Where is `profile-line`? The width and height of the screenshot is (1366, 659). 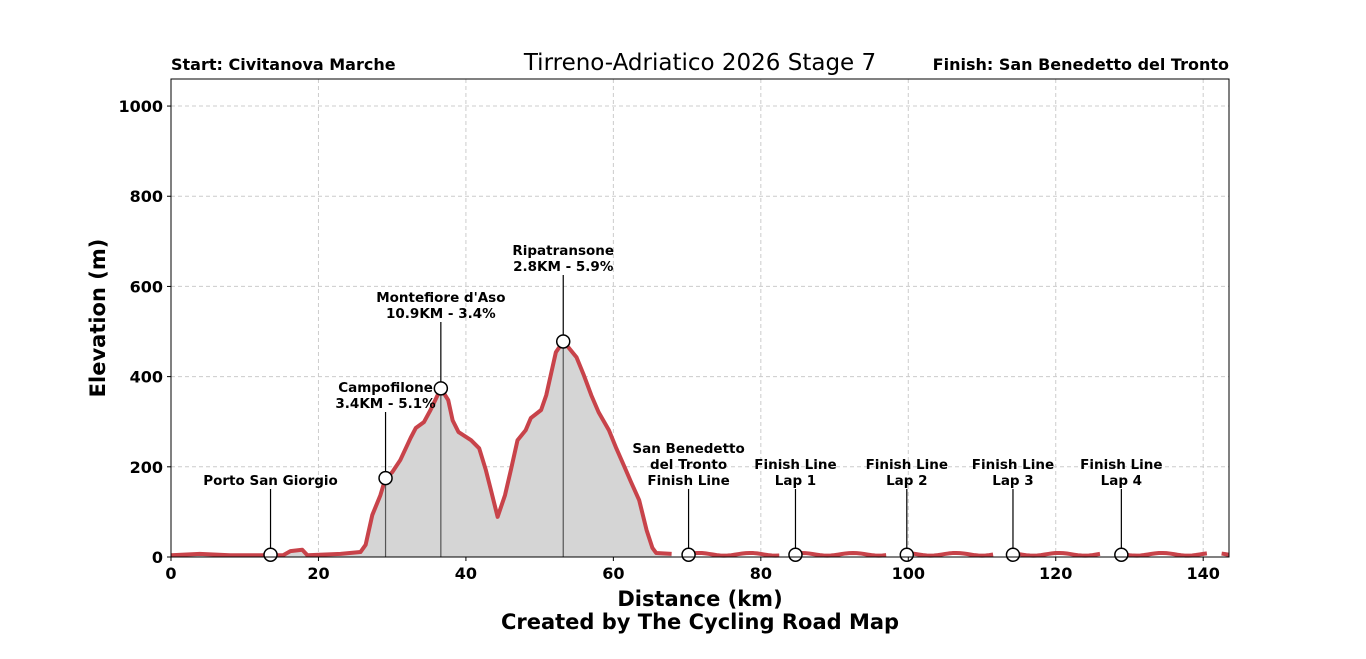 profile-line is located at coordinates (421, 448).